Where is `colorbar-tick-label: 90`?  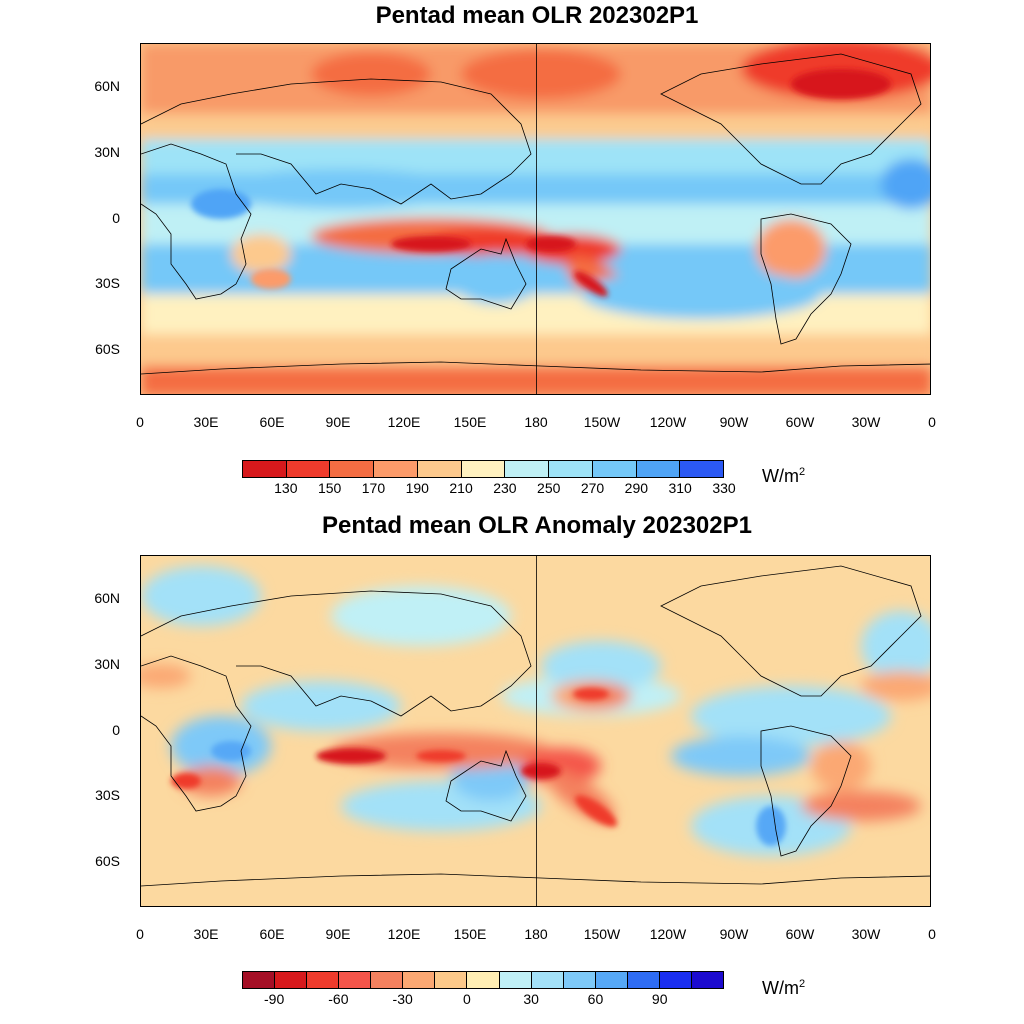
colorbar-tick-label: 90 is located at coordinates (659, 999).